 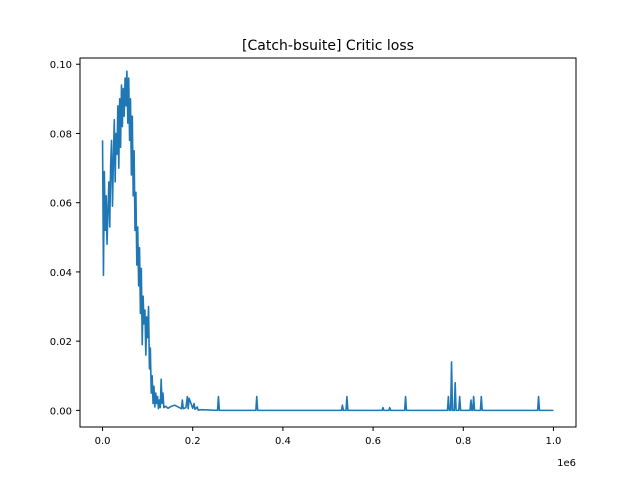 What do you see at coordinates (373, 441) in the screenshot?
I see `x-tick-label: 0.6` at bounding box center [373, 441].